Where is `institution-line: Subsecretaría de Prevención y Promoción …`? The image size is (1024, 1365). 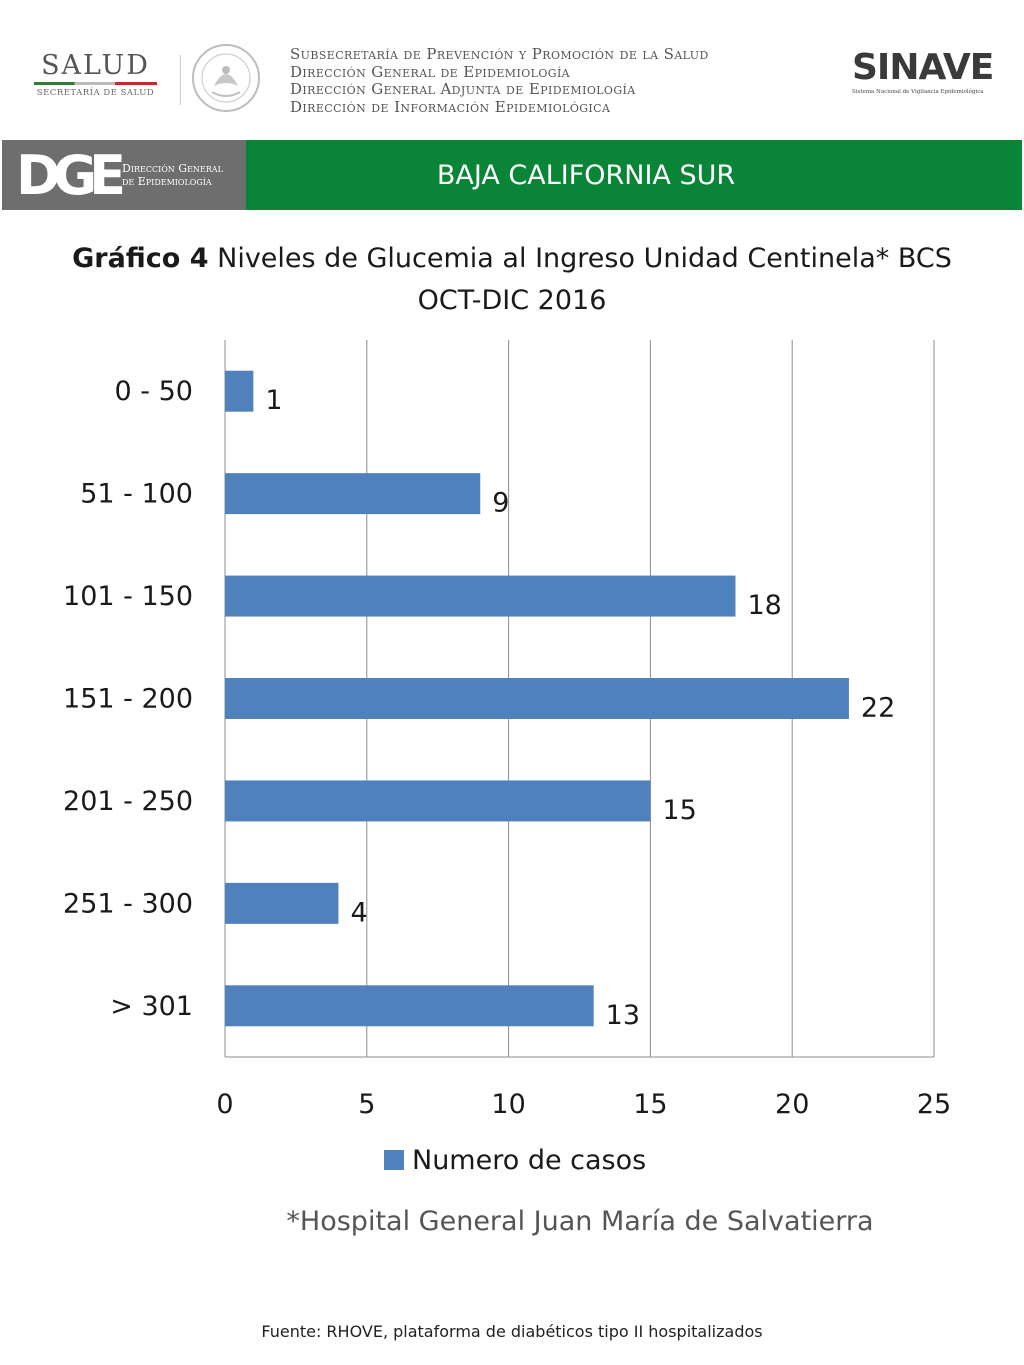
institution-line: Subsecretaría de Prevención y Promoción … is located at coordinates (499, 54).